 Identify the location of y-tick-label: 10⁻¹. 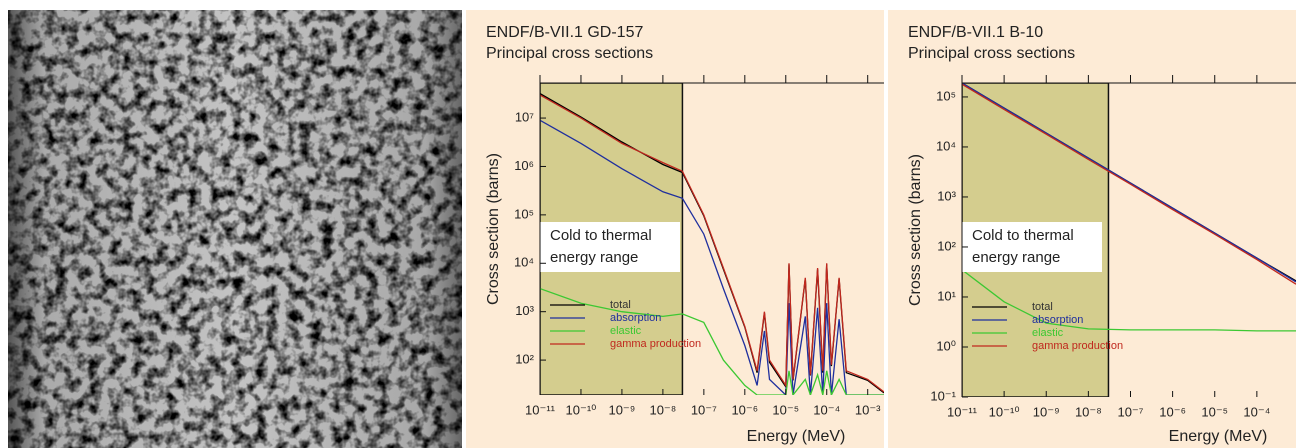
(943, 395).